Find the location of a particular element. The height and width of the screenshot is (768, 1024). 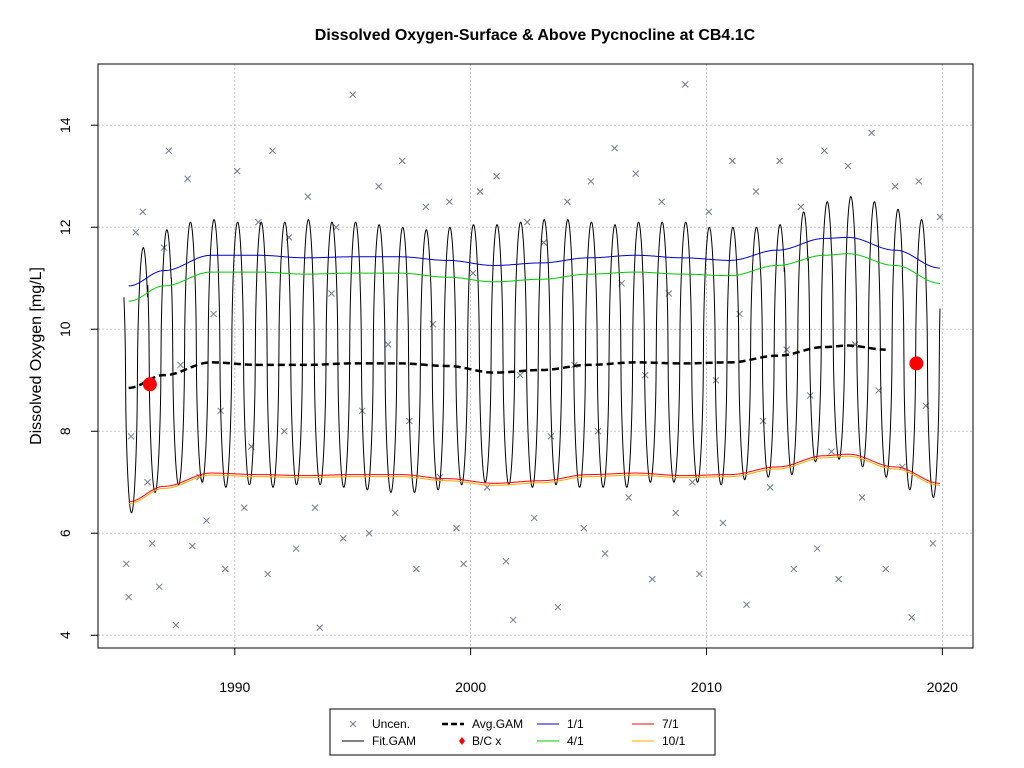

bc-point is located at coordinates (916, 363).